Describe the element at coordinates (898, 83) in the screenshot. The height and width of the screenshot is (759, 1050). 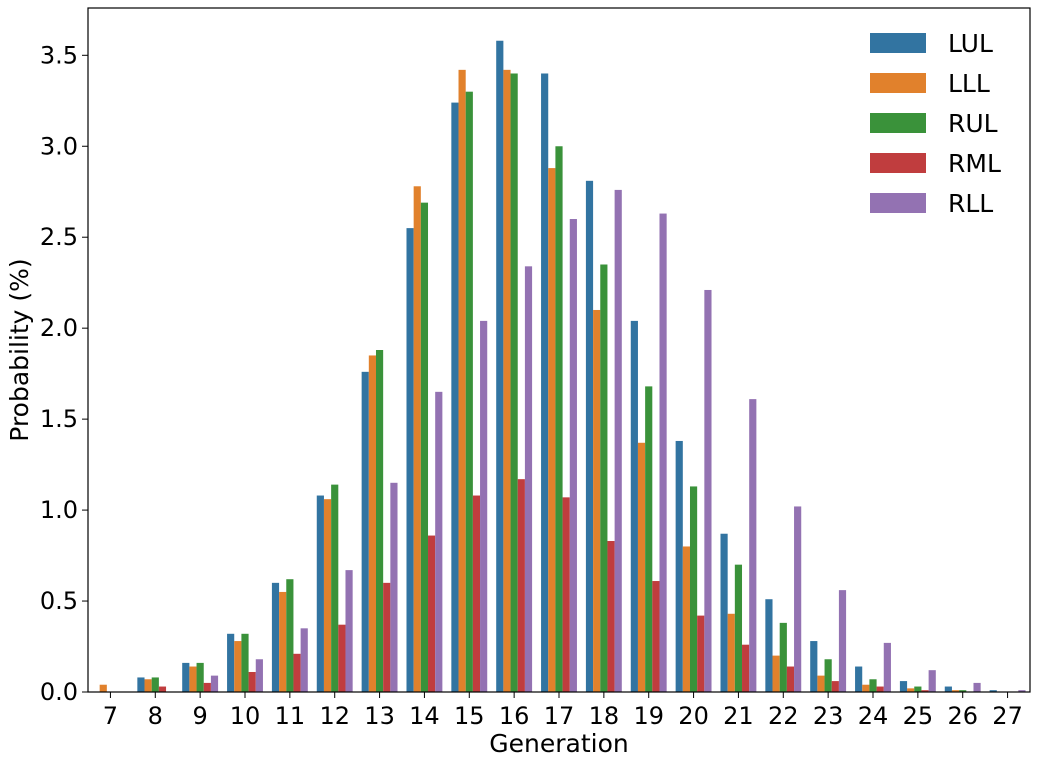
I see `legend-swatch-lll` at that location.